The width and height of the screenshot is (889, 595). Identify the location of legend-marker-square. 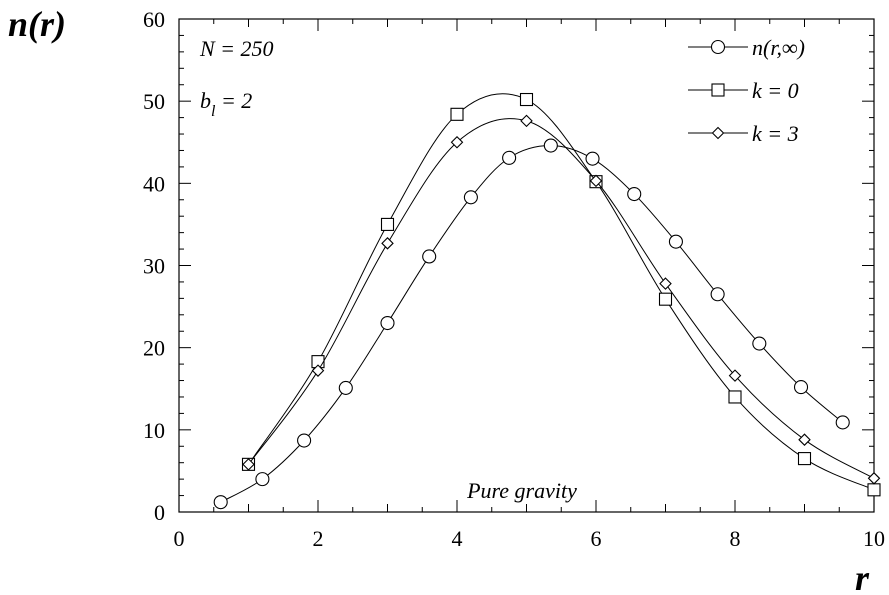
(718, 90).